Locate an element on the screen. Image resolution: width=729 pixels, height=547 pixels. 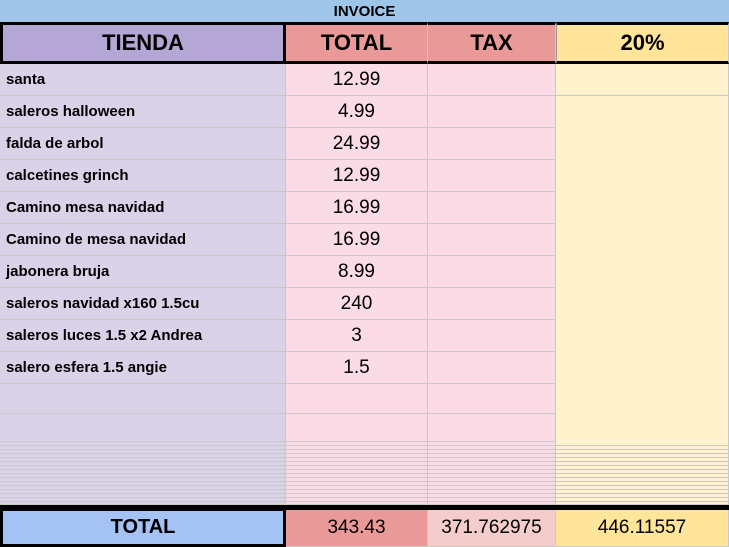
item-cell: jabonera bruja is located at coordinates (143, 272).